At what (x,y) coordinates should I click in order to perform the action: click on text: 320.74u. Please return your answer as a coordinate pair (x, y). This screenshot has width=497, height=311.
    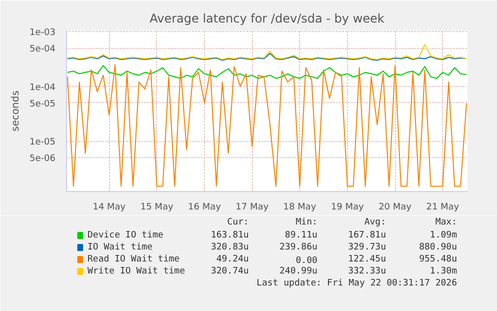
    Looking at the image, I should click on (229, 271).